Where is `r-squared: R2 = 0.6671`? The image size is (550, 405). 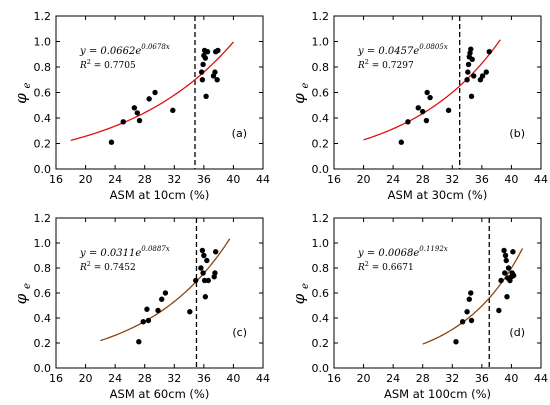
r-squared: R2 = 0.6671 is located at coordinates (385, 266).